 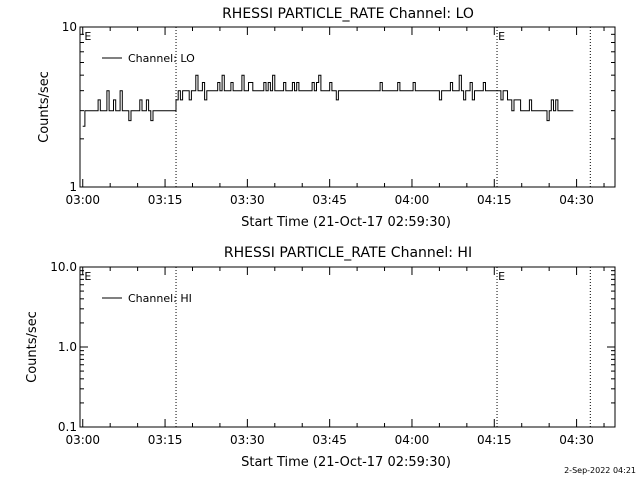 What do you see at coordinates (346, 222) in the screenshot?
I see `x-axis-label-lo: Start Time (21-Oct-17 02:59:30)` at bounding box center [346, 222].